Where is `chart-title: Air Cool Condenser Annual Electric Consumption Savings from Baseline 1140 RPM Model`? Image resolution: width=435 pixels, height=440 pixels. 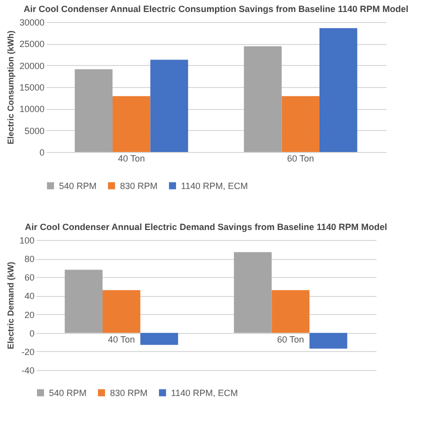
chart-title: Air Cool Condenser Annual Electric Consumption Savings from Baseline 1140 RPM Model is located at coordinates (216, 9).